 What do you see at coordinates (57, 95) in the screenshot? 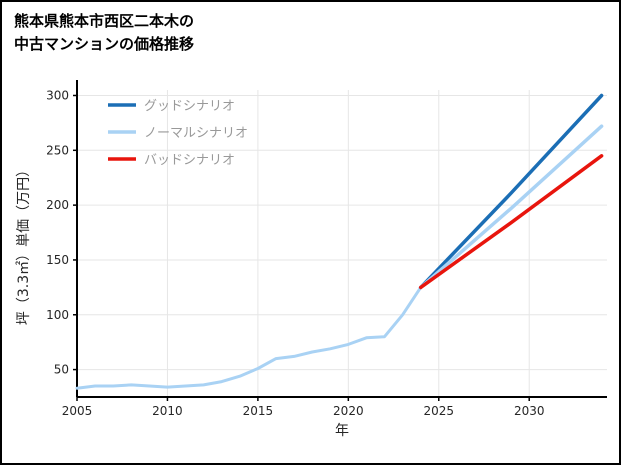
I see `y-tick-label: 300` at bounding box center [57, 95].